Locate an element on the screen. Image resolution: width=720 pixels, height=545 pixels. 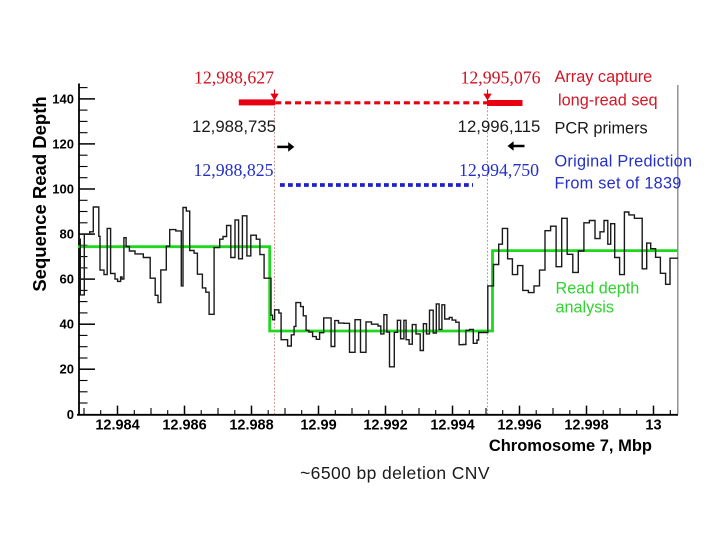
svg-text: Sequence Read Depth is located at coordinates (39, 193).